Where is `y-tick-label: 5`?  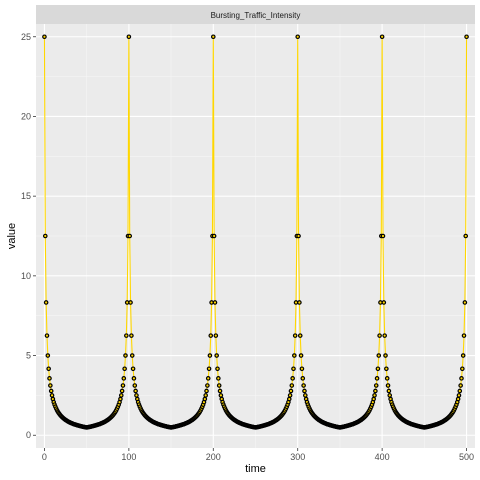
y-tick-label: 5 is located at coordinates (28, 356).